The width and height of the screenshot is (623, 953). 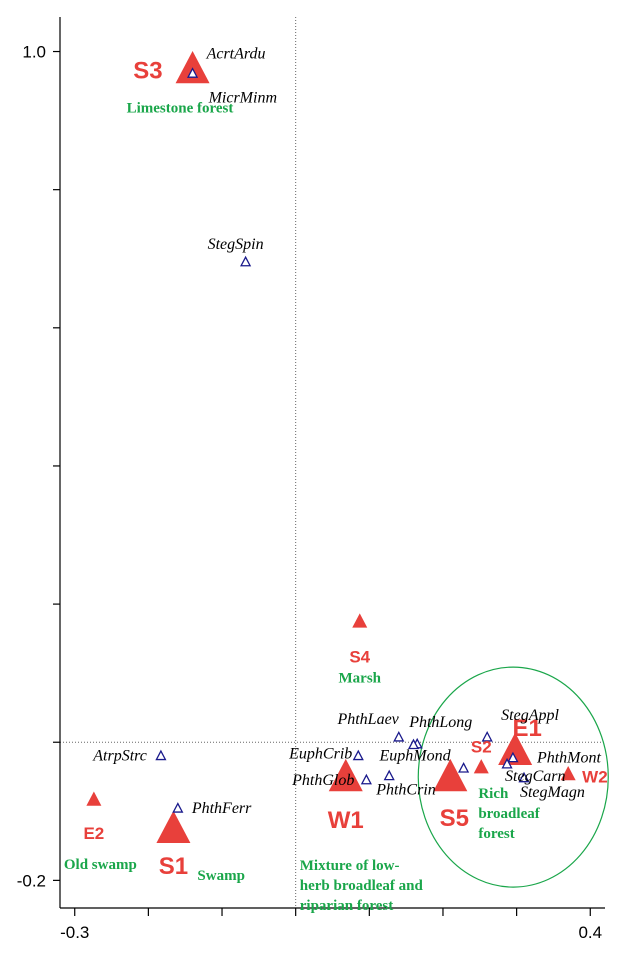 I want to click on species-label-stegappl: StegAppl, so click(x=530, y=715).